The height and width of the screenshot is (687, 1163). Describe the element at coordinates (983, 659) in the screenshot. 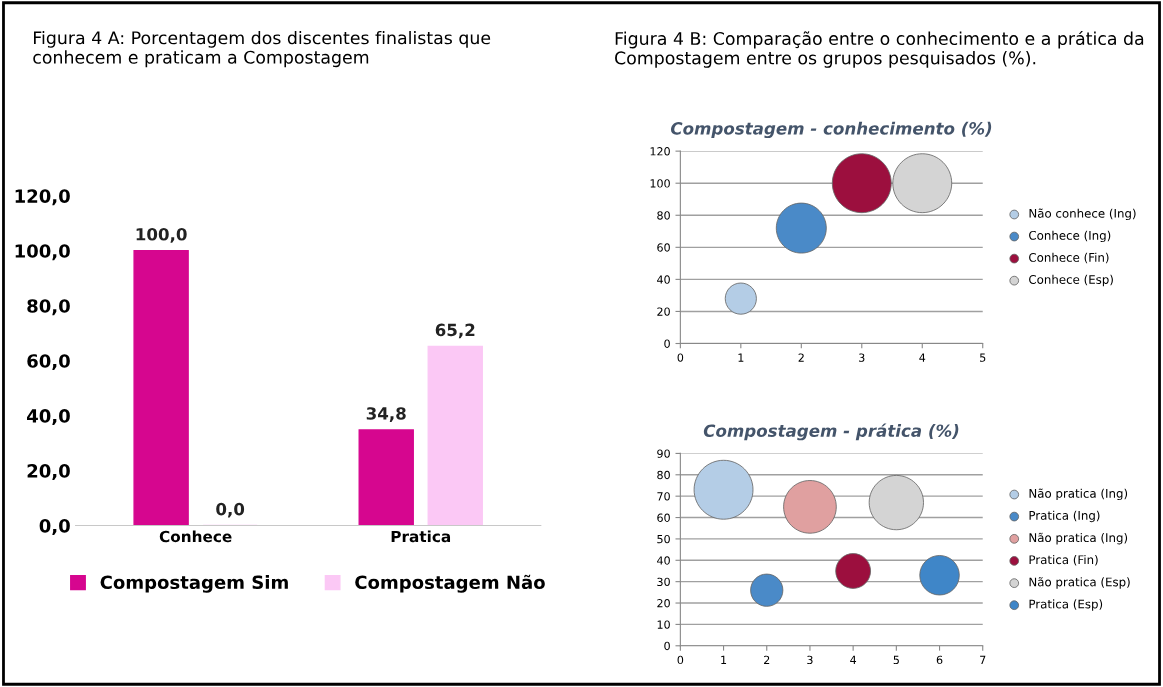

I see `x-tick-label: 7` at that location.